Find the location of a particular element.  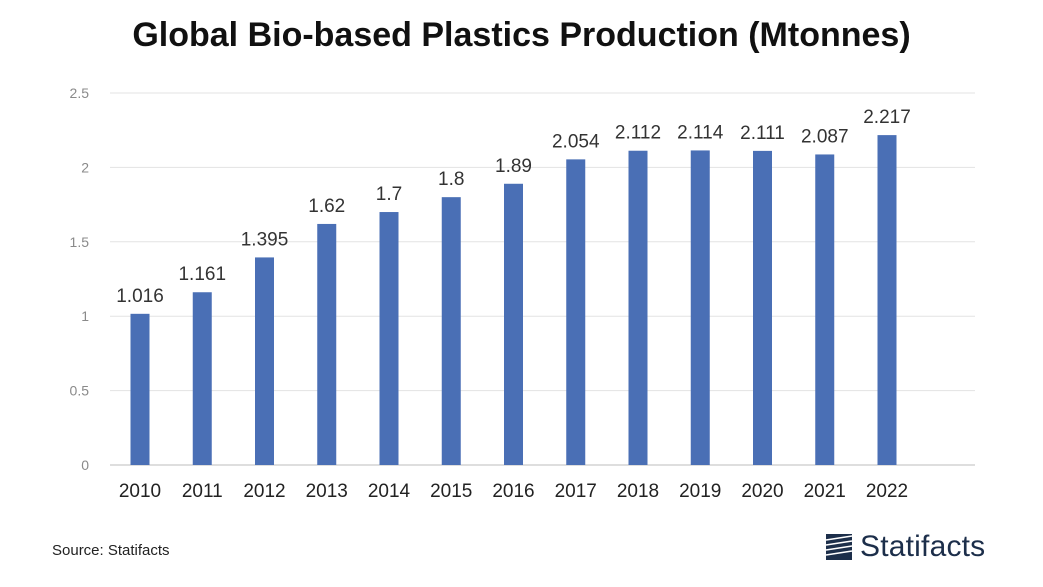

statifacts-logo: Statifacts is located at coordinates (904, 547).